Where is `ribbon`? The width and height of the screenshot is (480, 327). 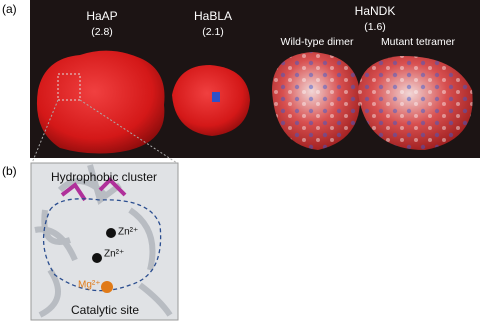
ribbon is located at coordinates (103, 241).